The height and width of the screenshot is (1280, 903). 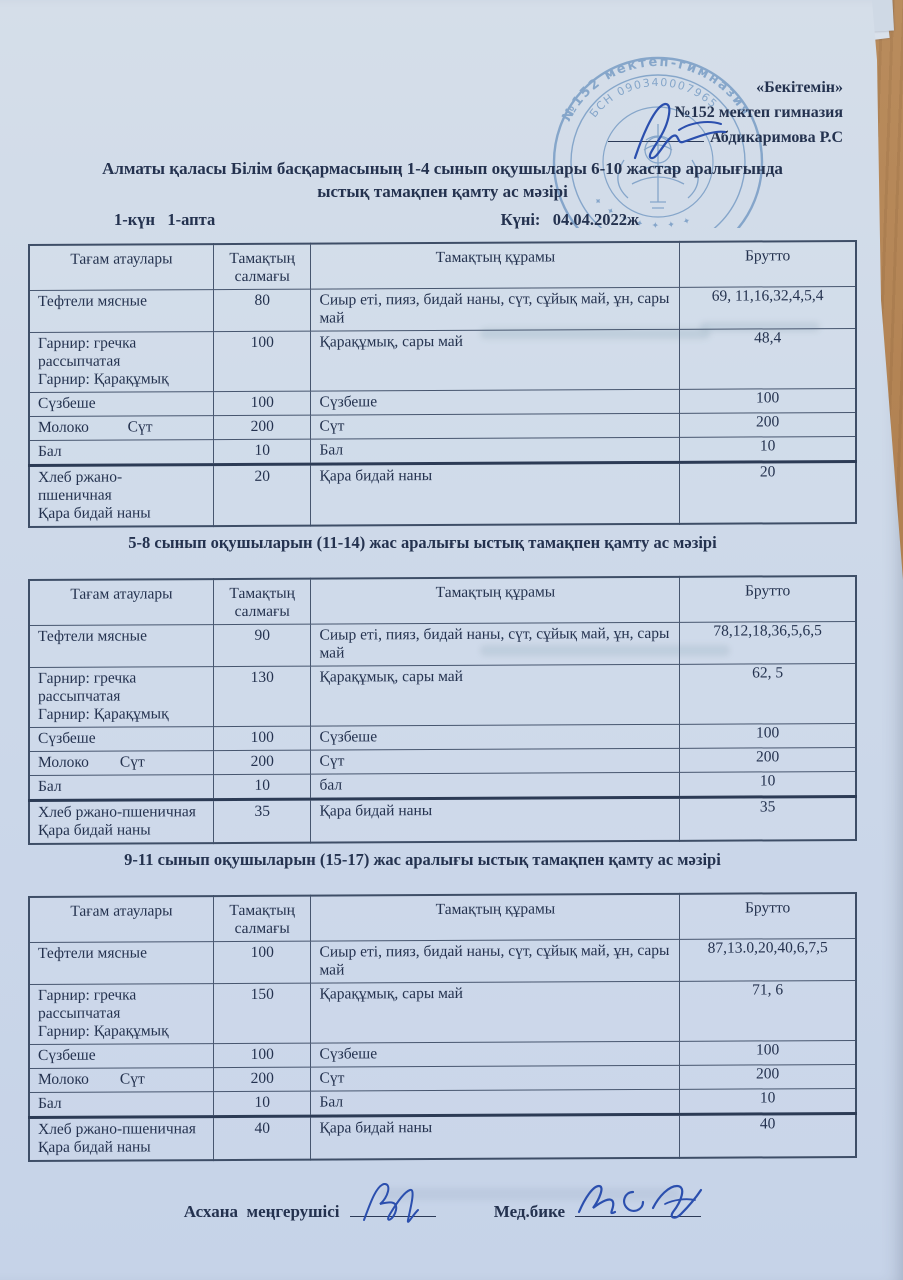 I want to click on date-label: Күні: 04.04.2022ж, so click(x=569, y=220).